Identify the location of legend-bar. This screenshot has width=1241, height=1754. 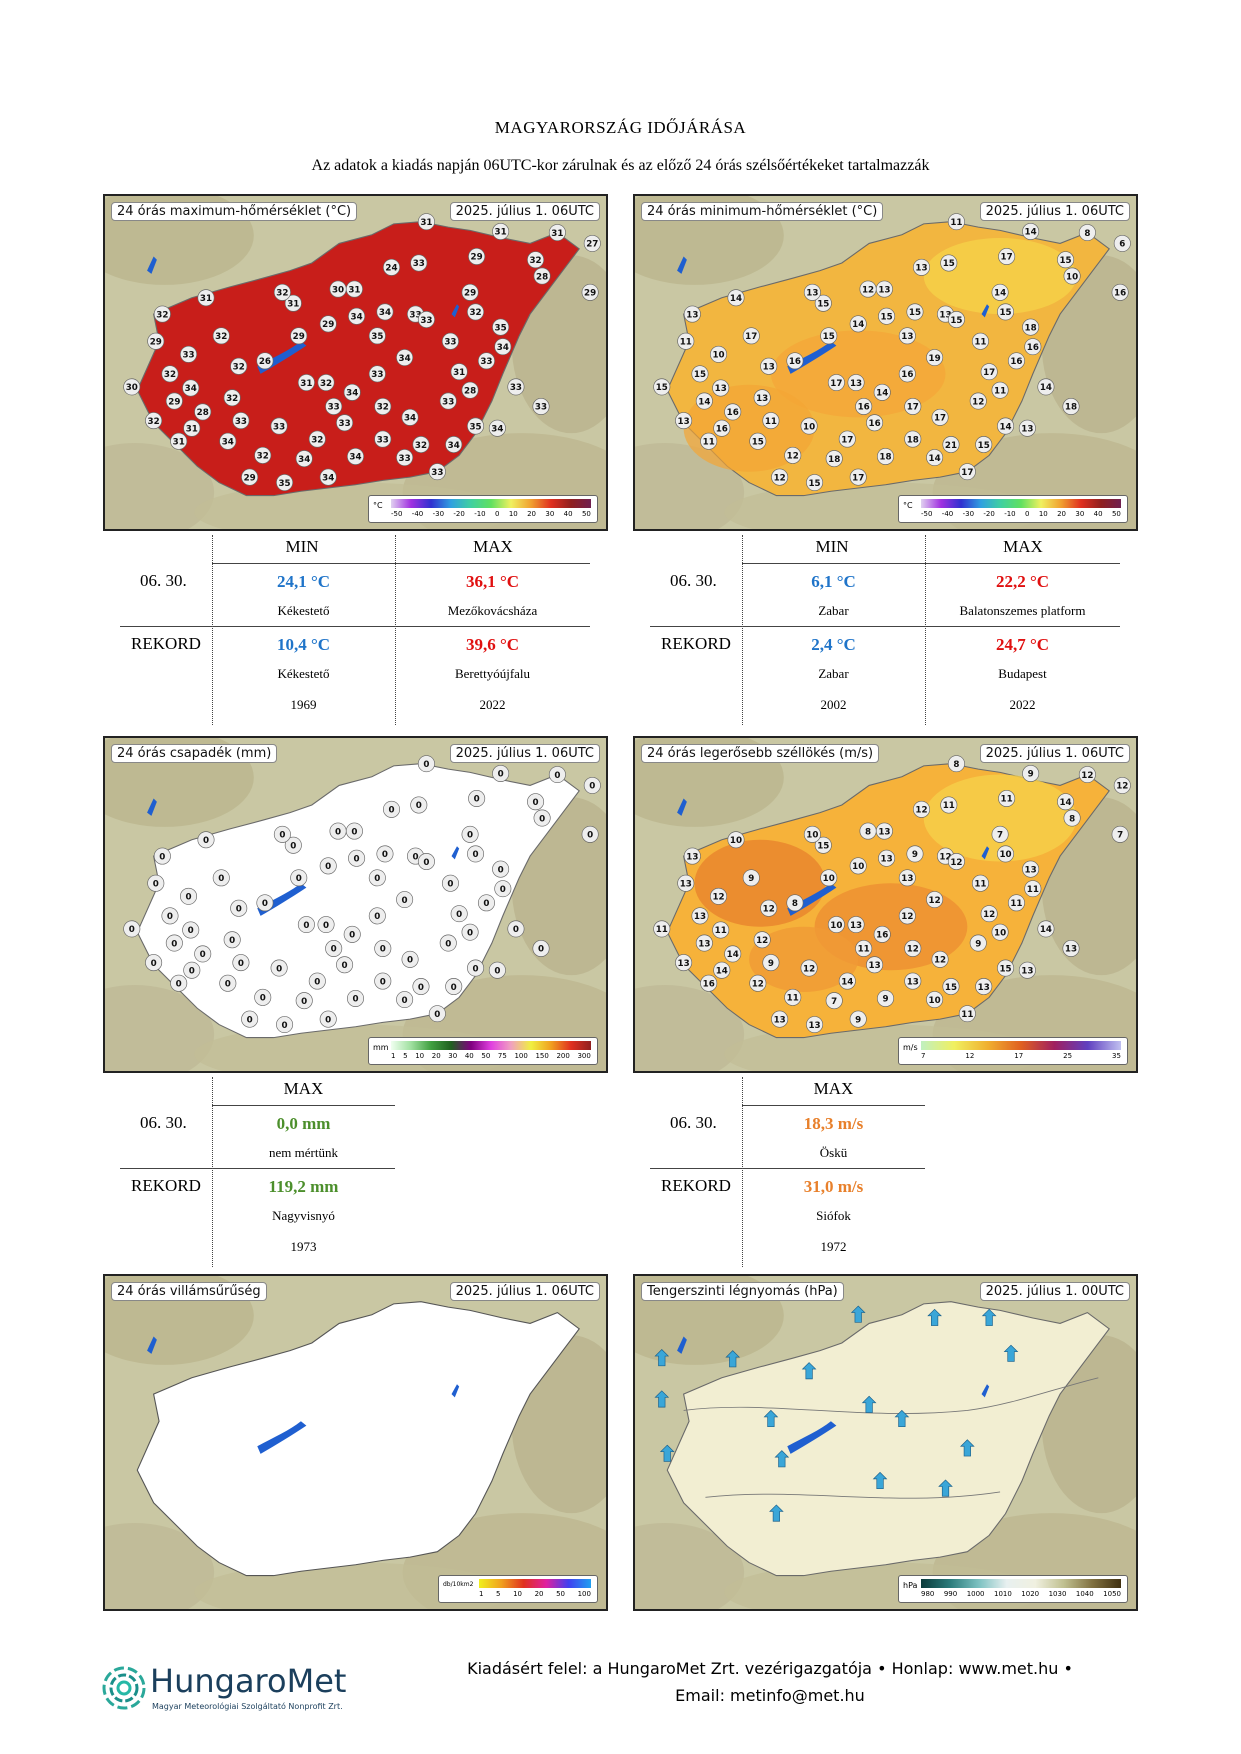
(1021, 503).